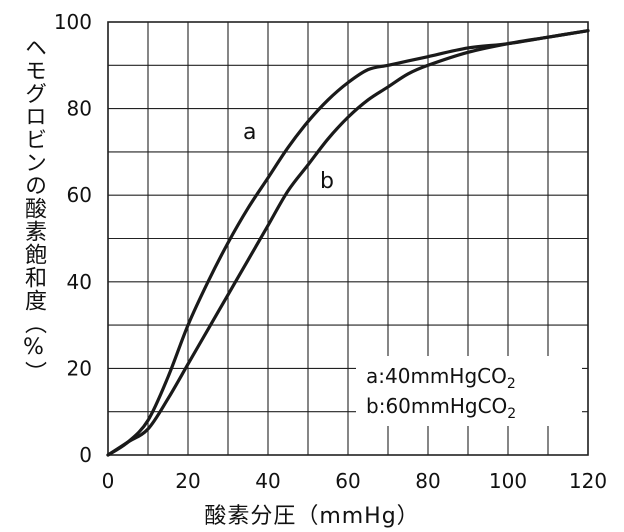 The image size is (624, 532). What do you see at coordinates (372, 406) in the screenshot?
I see `legend-key-b: b` at bounding box center [372, 406].